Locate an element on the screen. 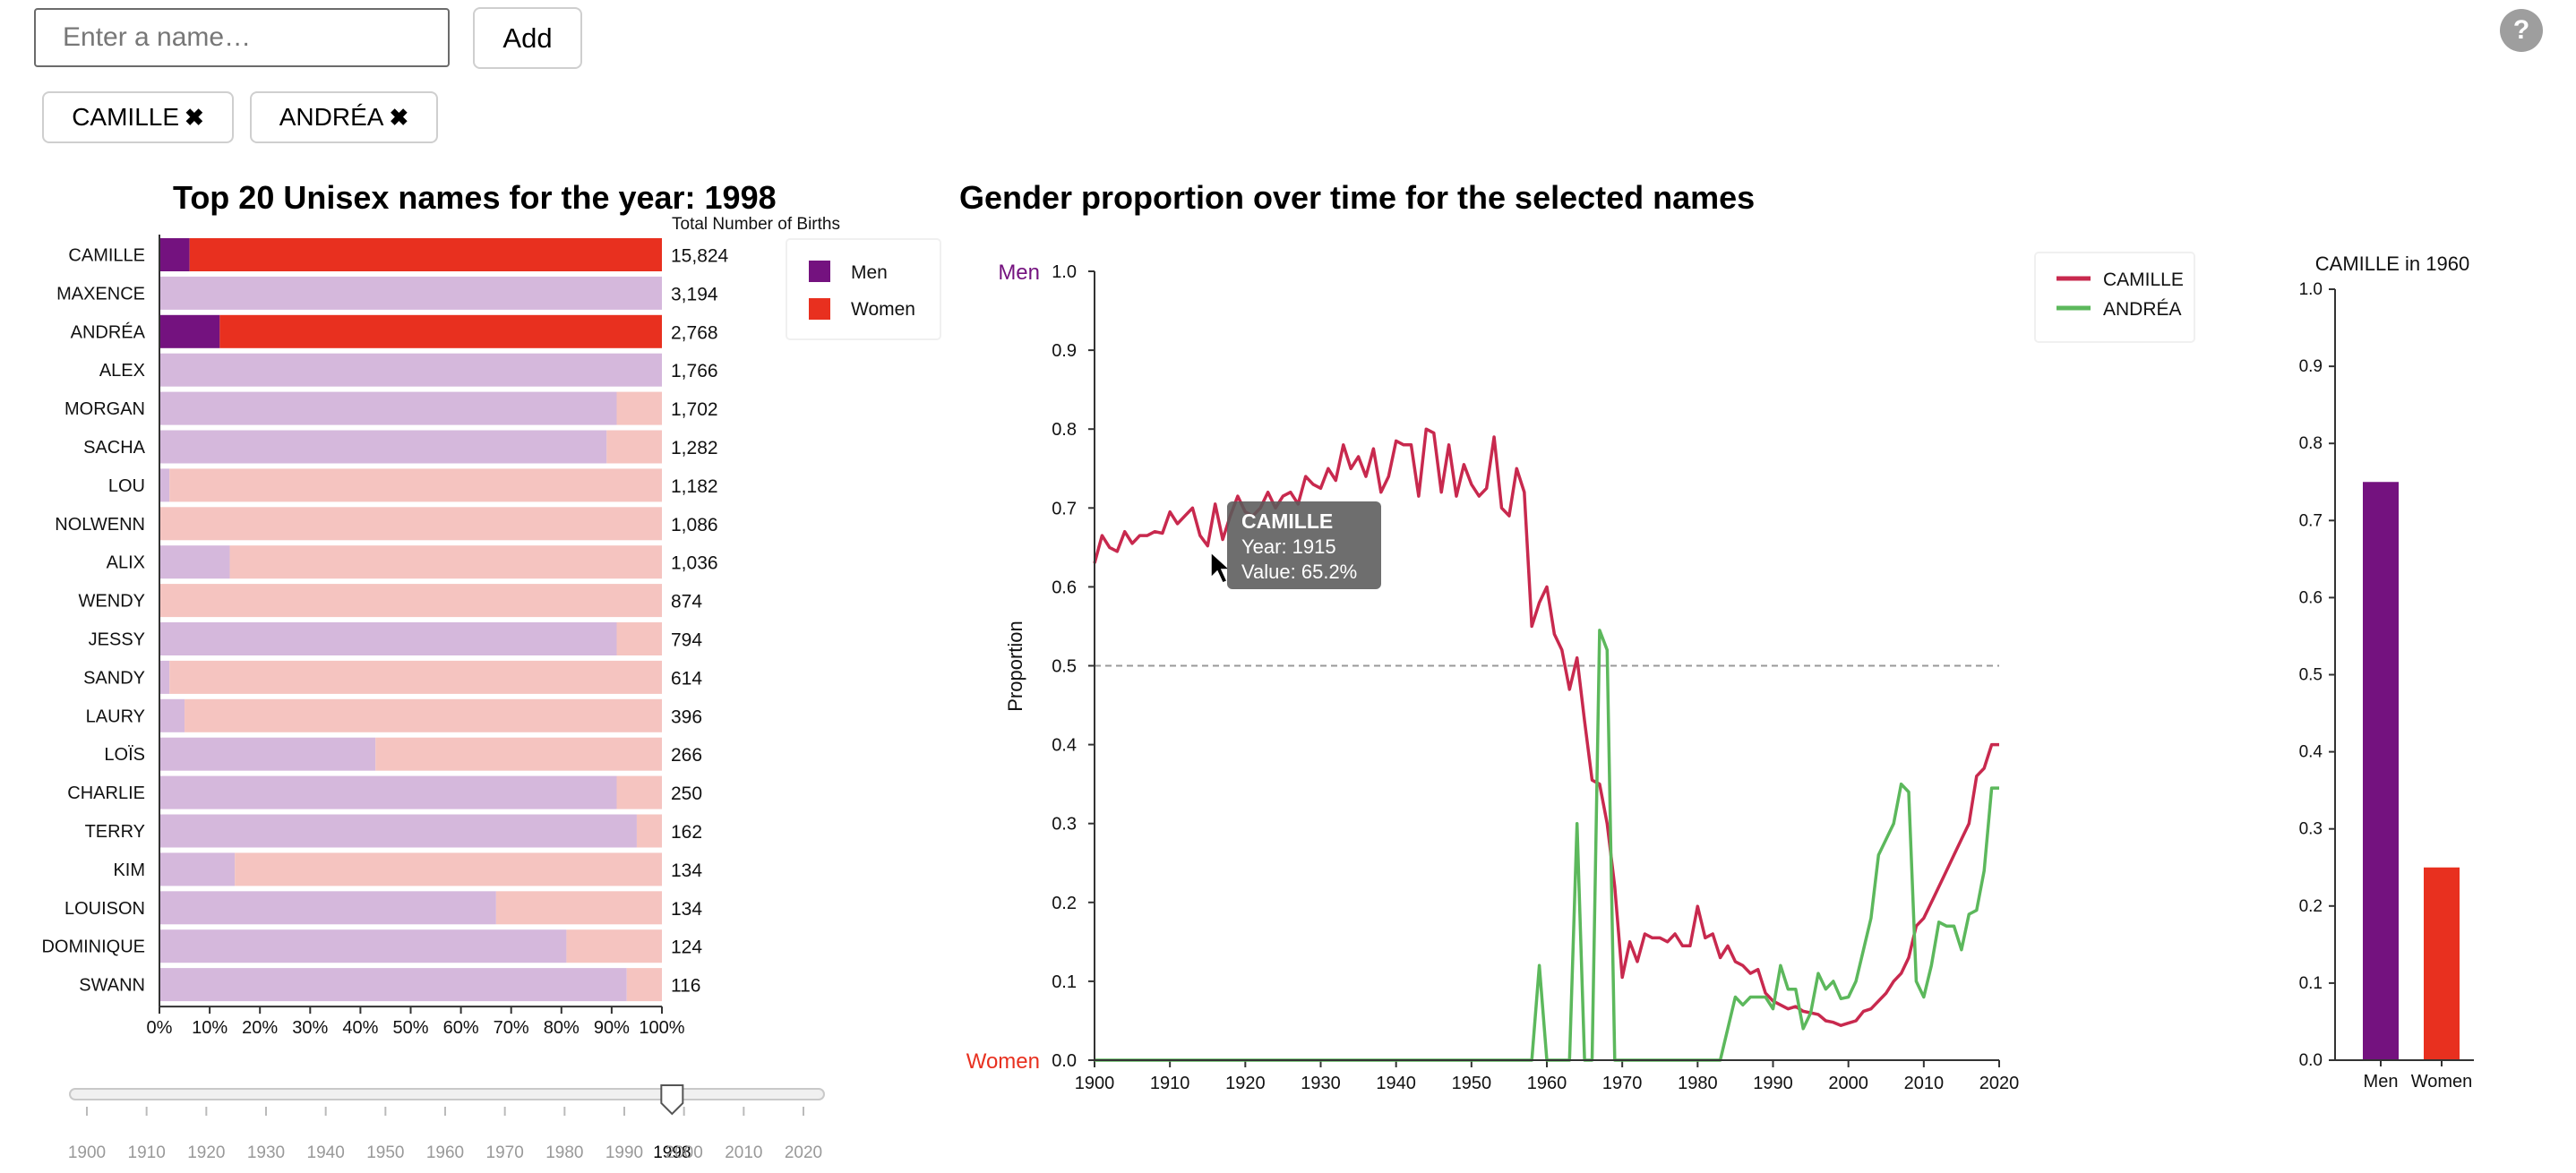 The width and height of the screenshot is (2576, 1173). bar-total-label: 134 is located at coordinates (686, 870).